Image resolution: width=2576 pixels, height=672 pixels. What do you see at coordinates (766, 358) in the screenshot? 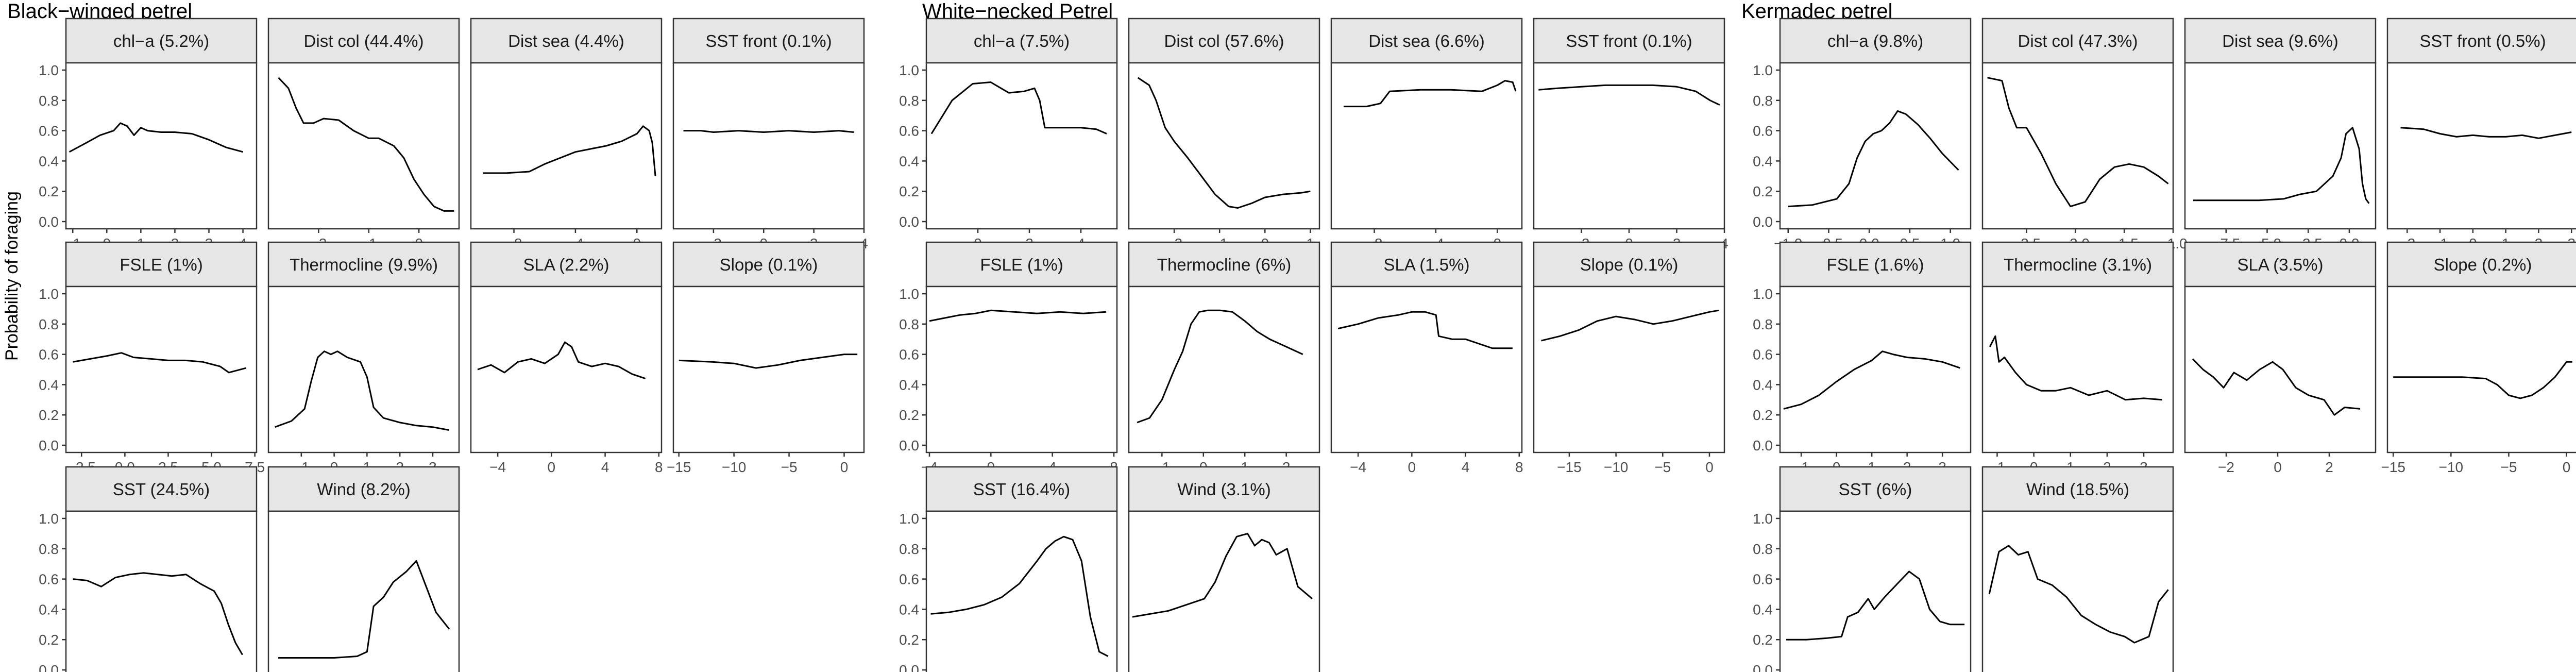
I see `facet-panel: Slope (0.1%) −15 −10 −5 0` at bounding box center [766, 358].